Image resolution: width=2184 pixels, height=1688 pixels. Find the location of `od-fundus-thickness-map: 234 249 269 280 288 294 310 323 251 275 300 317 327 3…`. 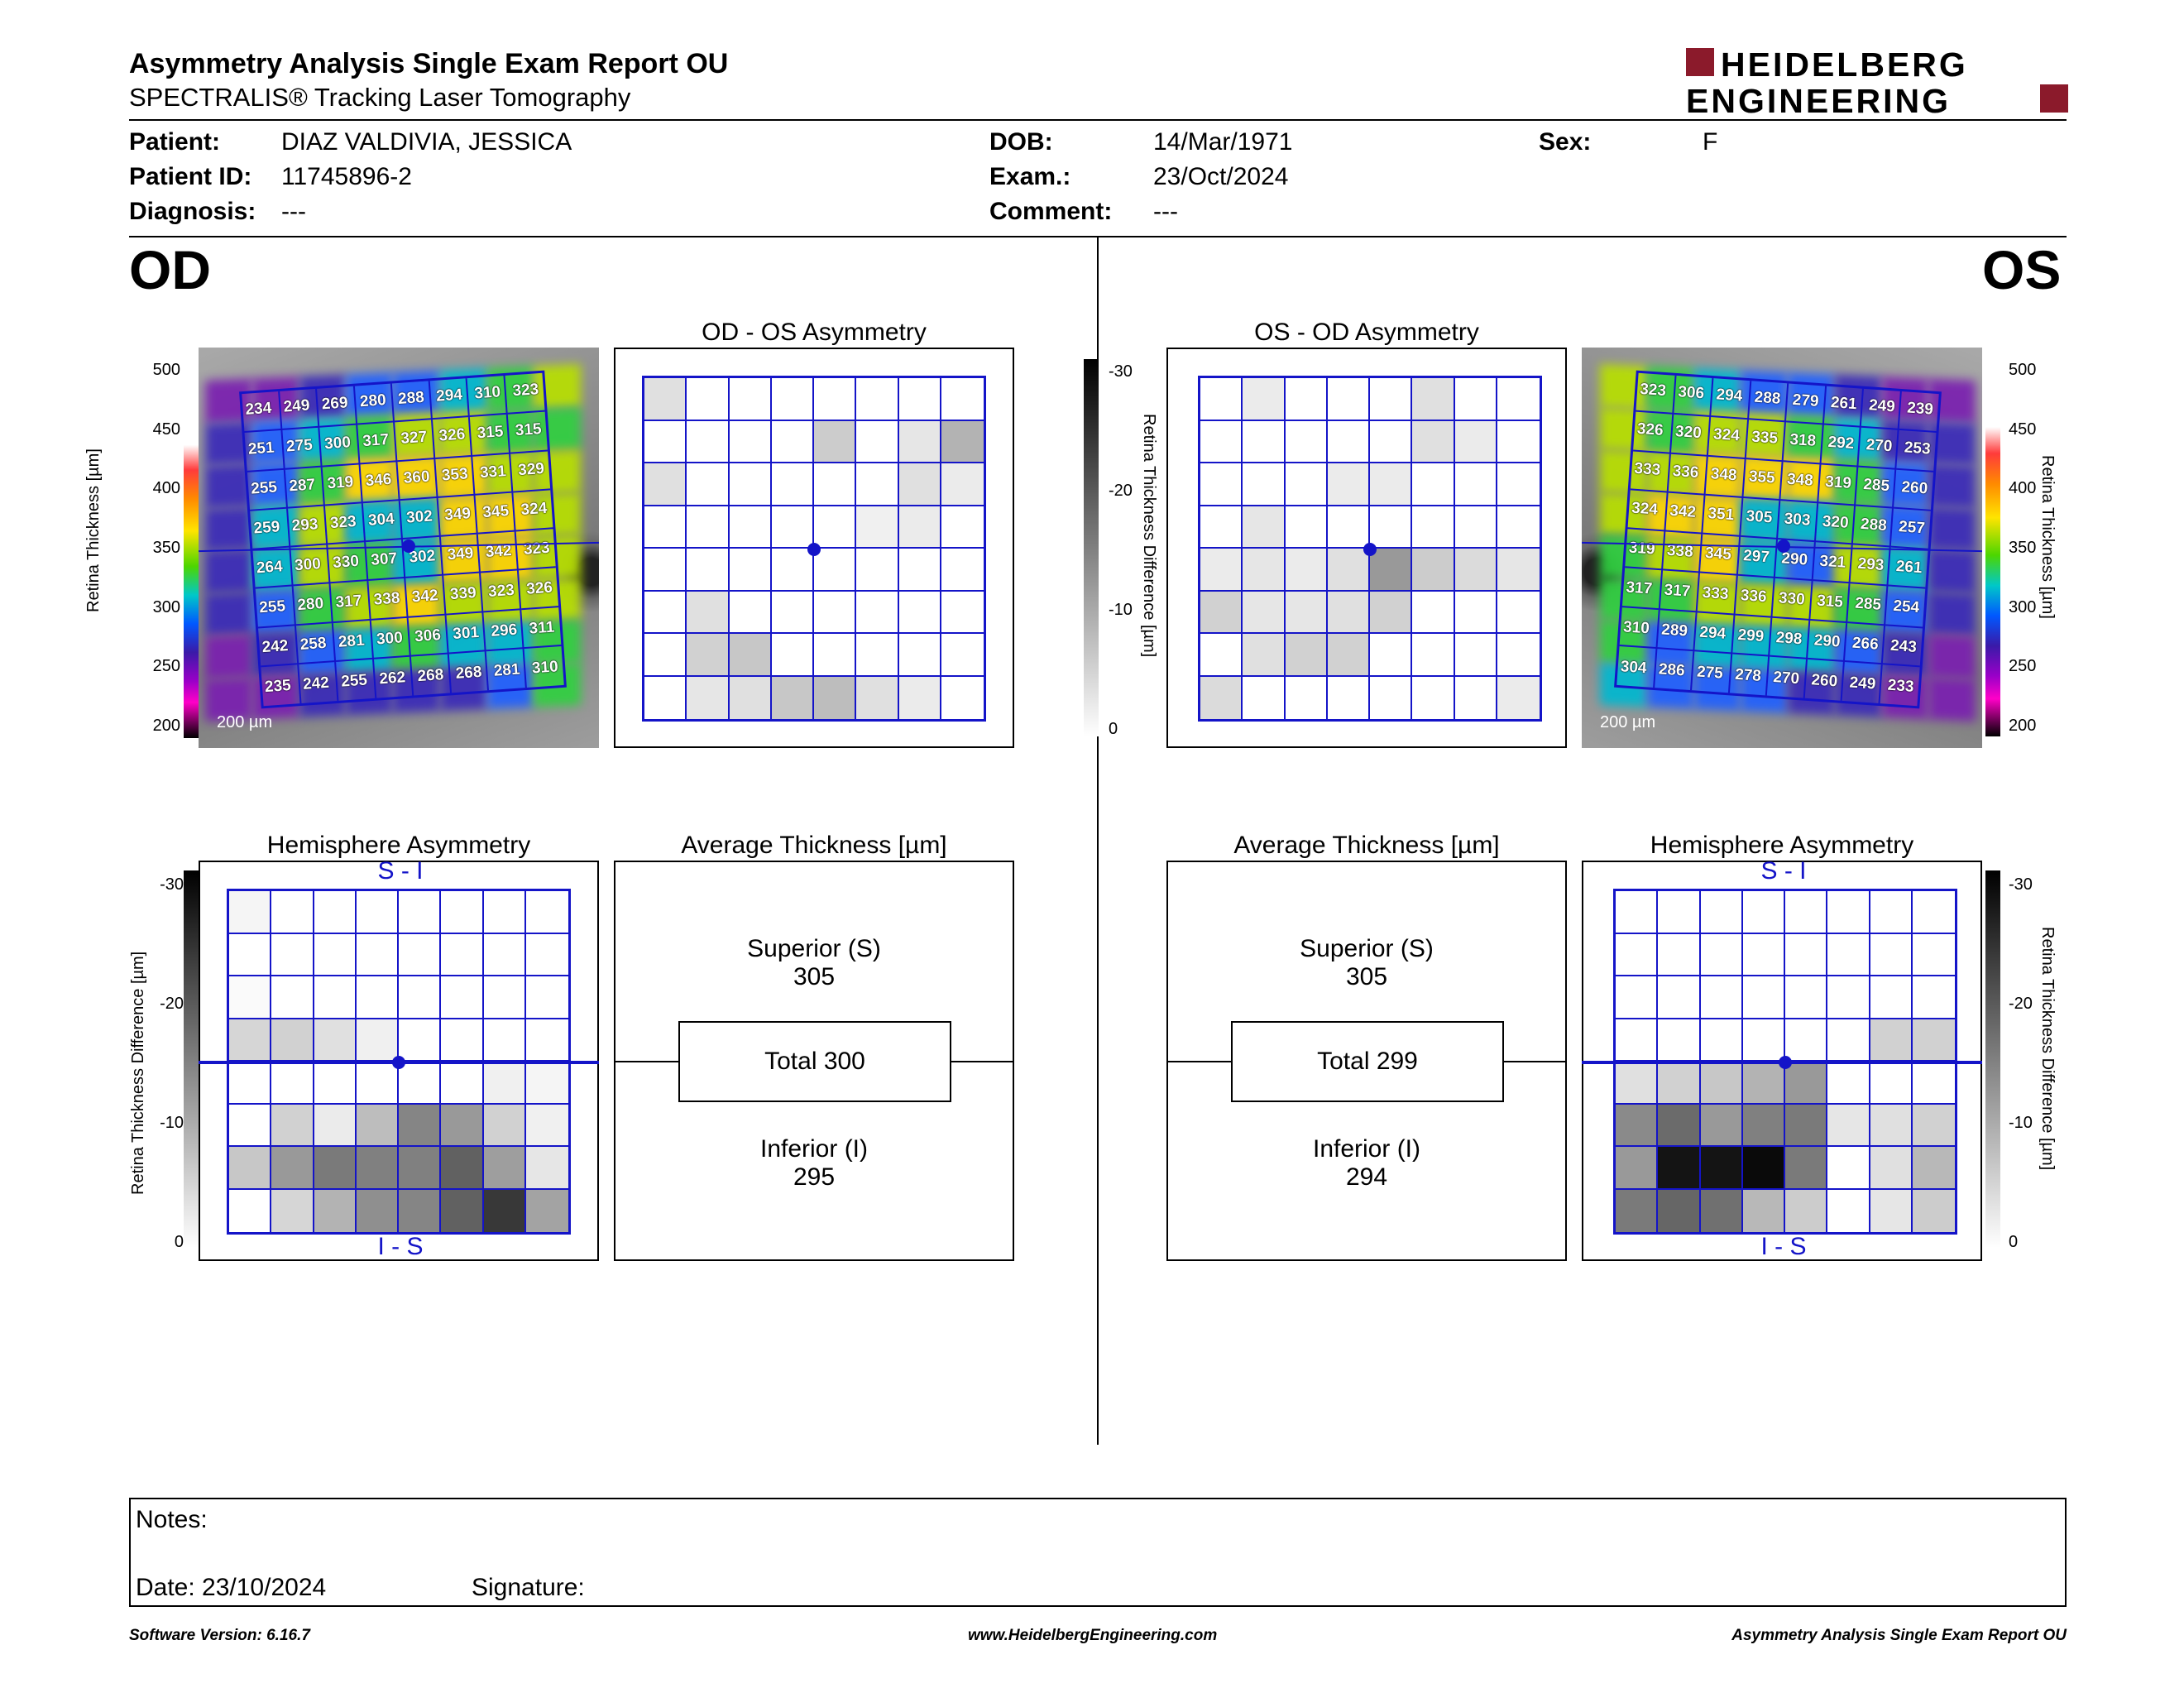

od-fundus-thickness-map: 234 249 269 280 288 294 310 323 251 275 300 317 327 3… is located at coordinates (399, 548).